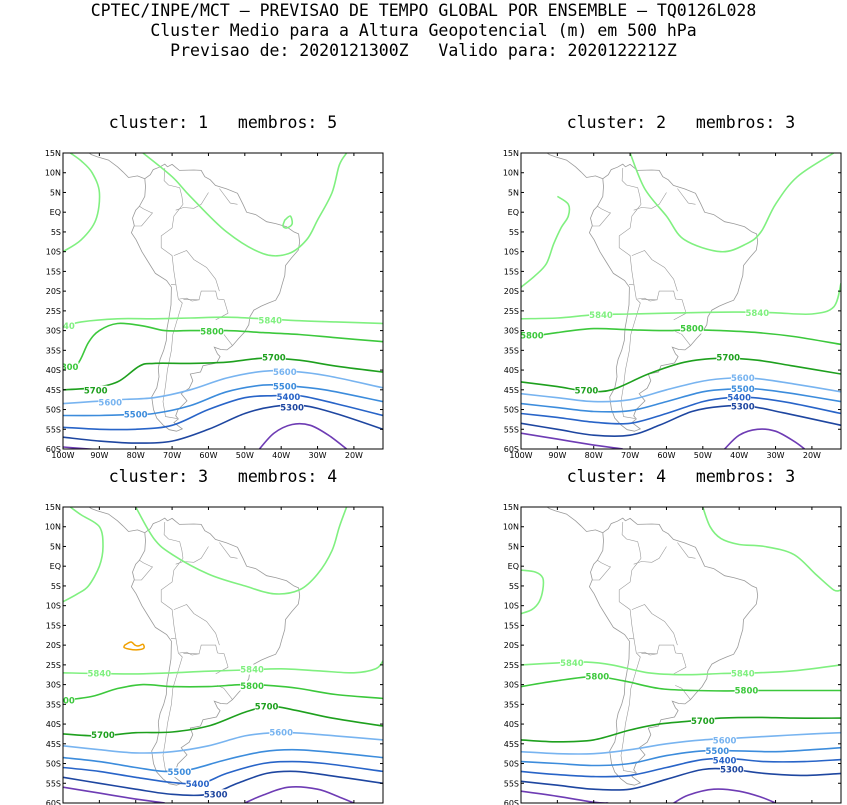 Image resolution: width=847 pixels, height=805 pixels. What do you see at coordinates (99, 455) in the screenshot?
I see `lon-tick-label: 90W` at bounding box center [99, 455].